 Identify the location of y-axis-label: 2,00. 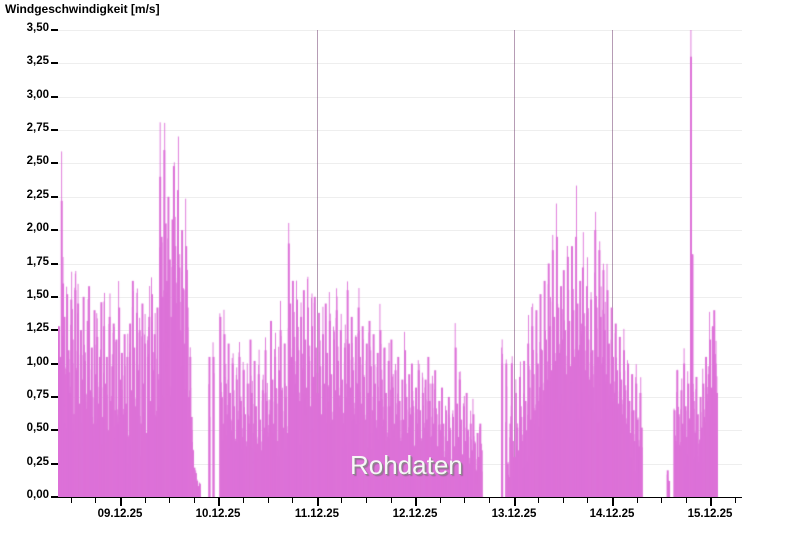
(37, 228).